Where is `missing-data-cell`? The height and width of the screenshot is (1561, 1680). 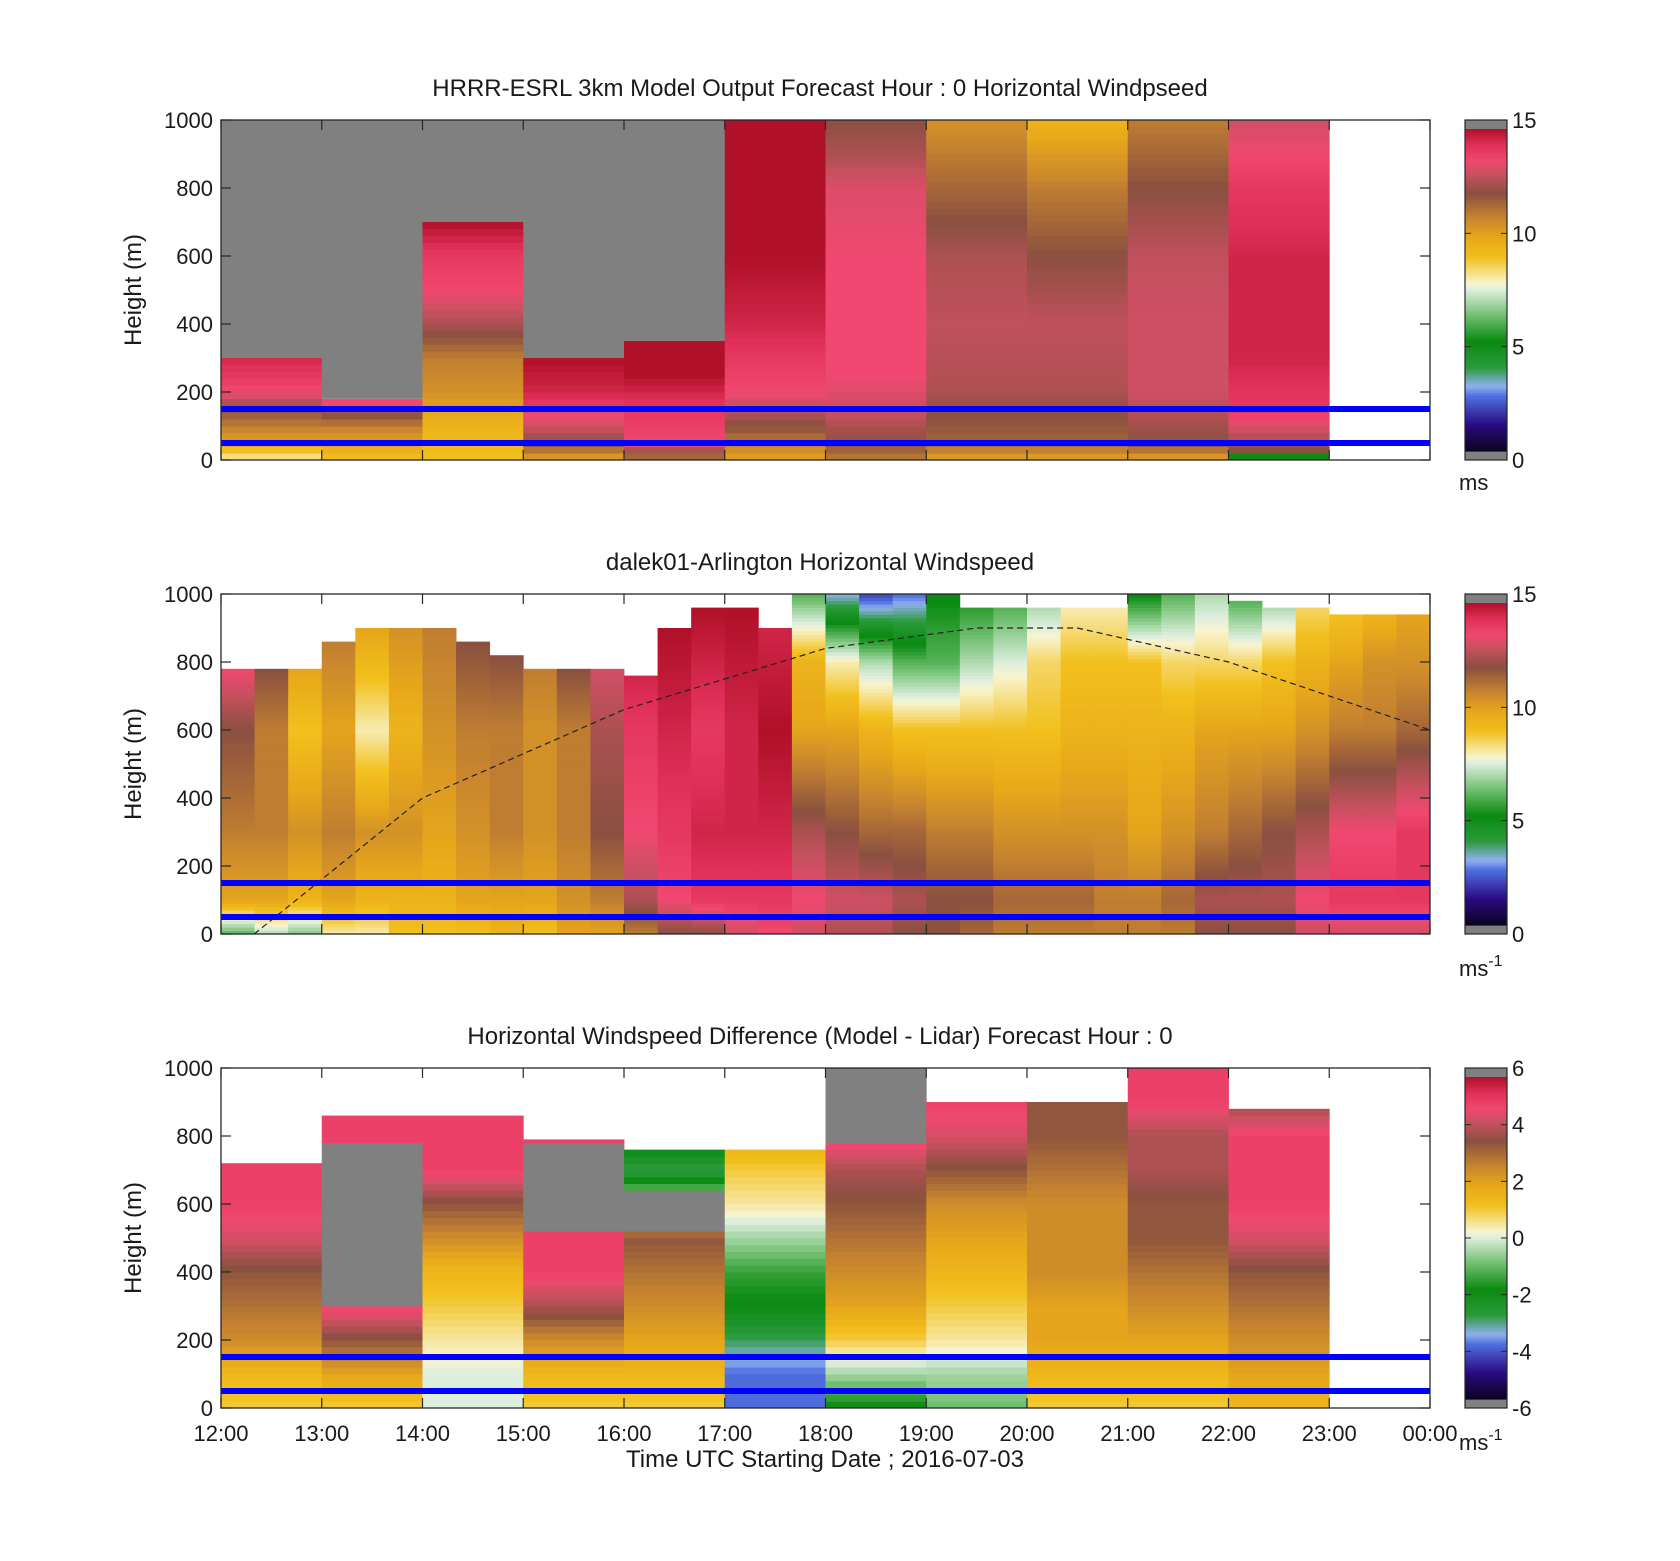 missing-data-cell is located at coordinates (372, 259).